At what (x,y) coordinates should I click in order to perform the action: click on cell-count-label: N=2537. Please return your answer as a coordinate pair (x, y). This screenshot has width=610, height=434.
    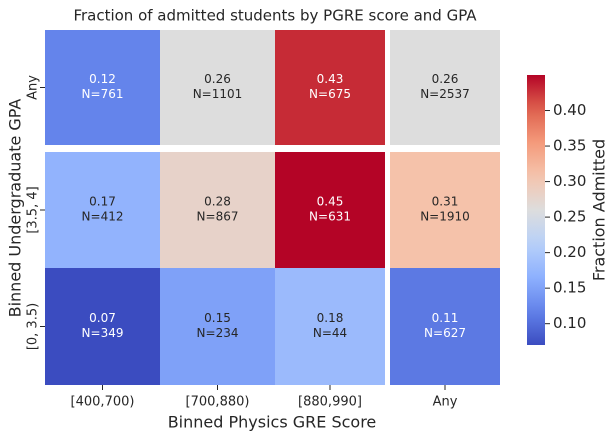
    Looking at the image, I should click on (445, 94).